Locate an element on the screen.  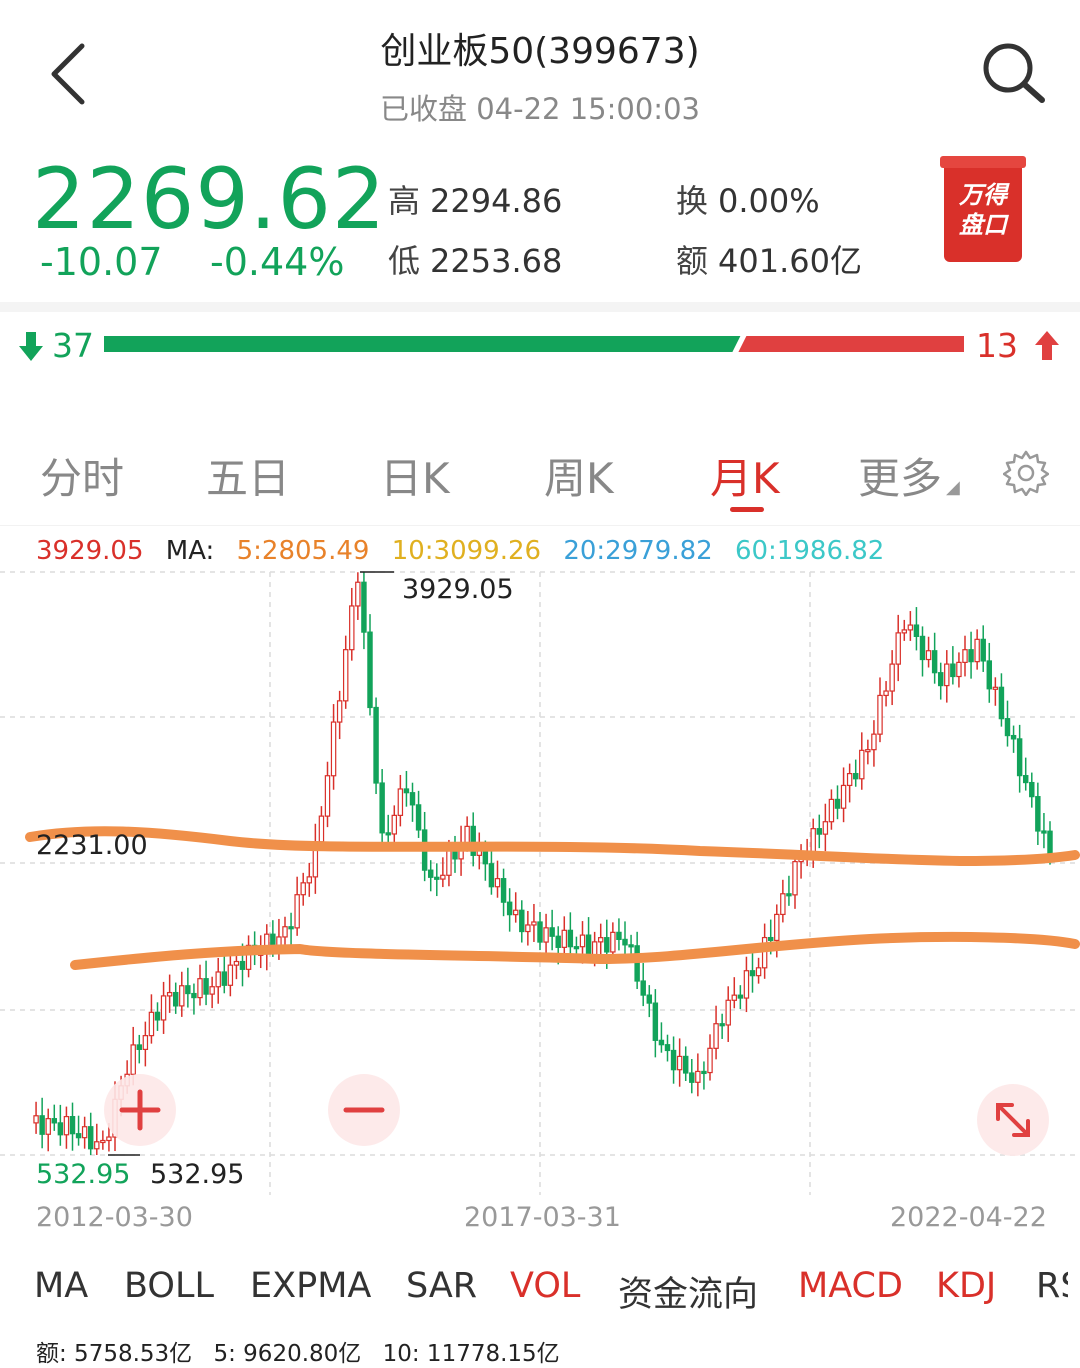
indicator-ma: MA is located at coordinates (61, 1286).